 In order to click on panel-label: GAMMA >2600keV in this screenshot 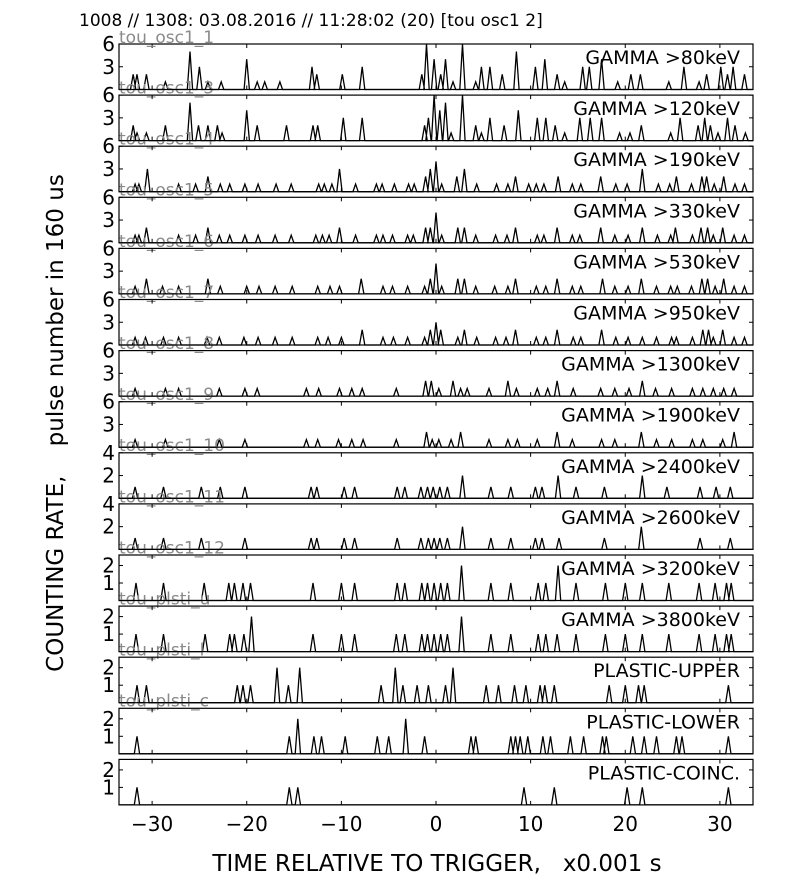, I will do `click(650, 518)`.